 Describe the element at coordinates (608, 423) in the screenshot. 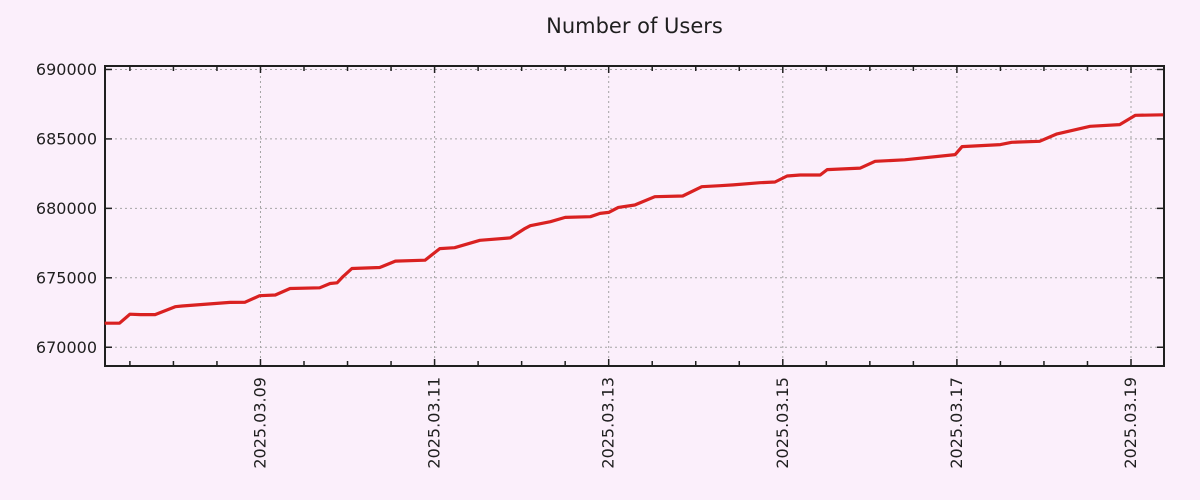

I see `x-tick-label: 2025.03.13` at that location.